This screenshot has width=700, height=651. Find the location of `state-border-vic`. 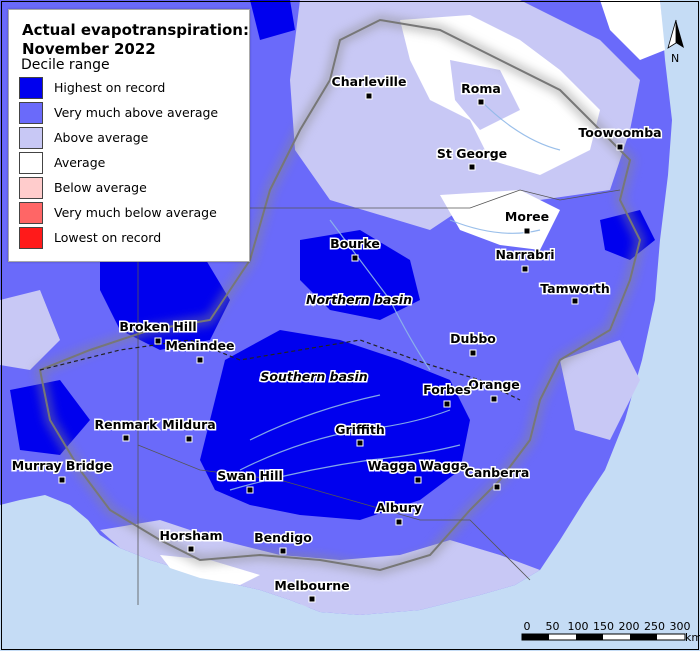

state-border-vic is located at coordinates (334, 512).